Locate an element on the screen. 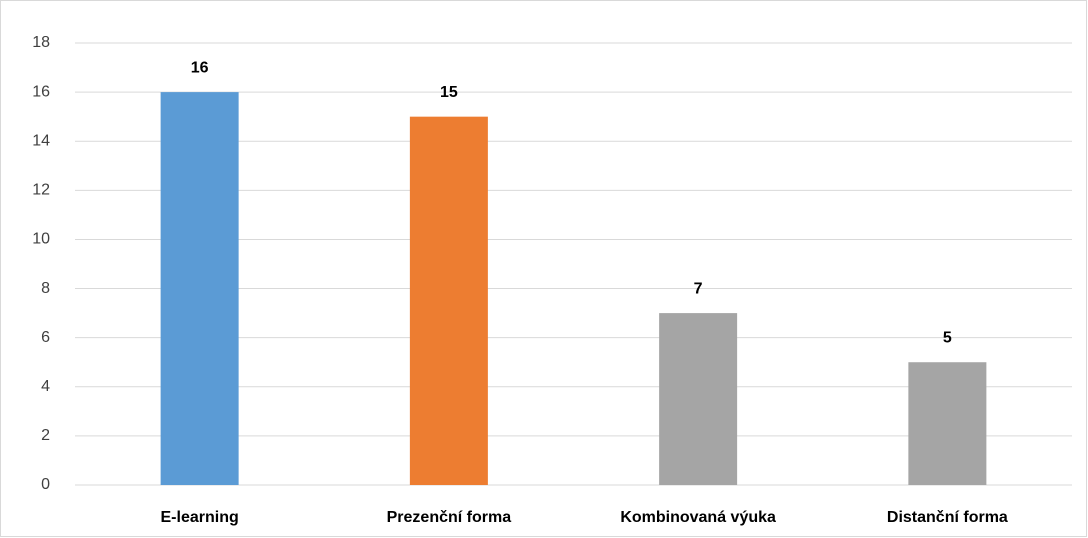 The height and width of the screenshot is (538, 1088). y-tick-label: 16 is located at coordinates (41, 91).